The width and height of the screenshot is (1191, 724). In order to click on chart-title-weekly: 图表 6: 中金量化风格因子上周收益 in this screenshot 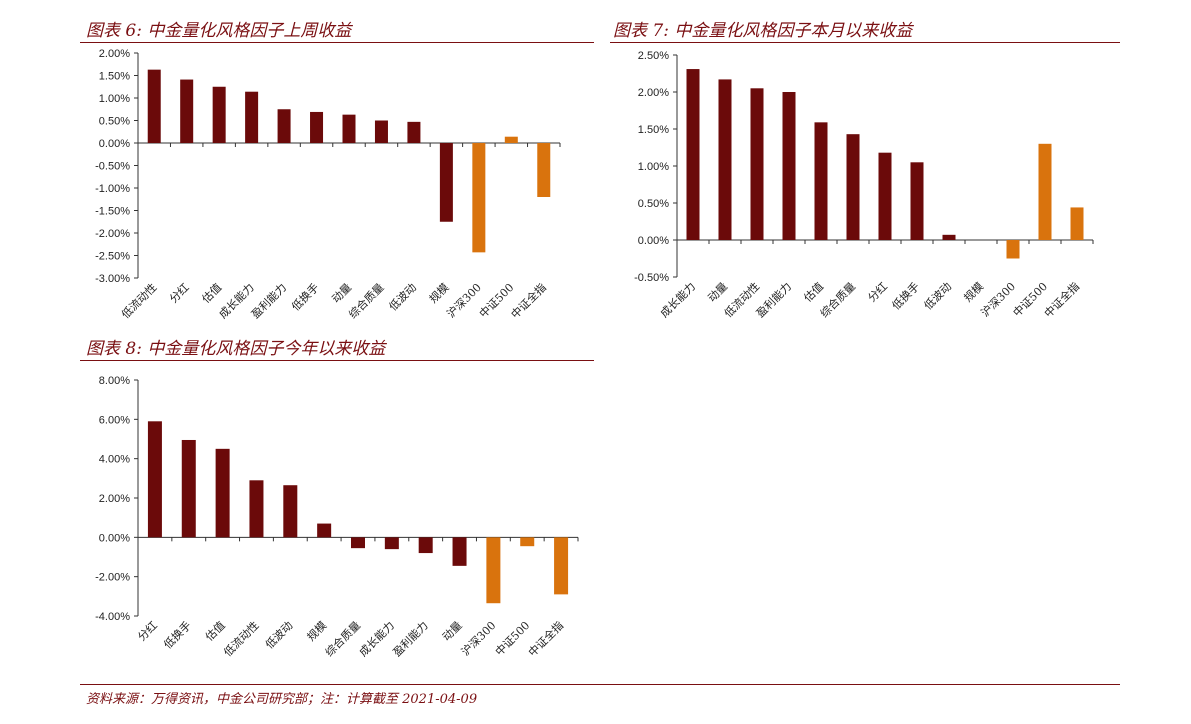, I will do `click(219, 31)`.